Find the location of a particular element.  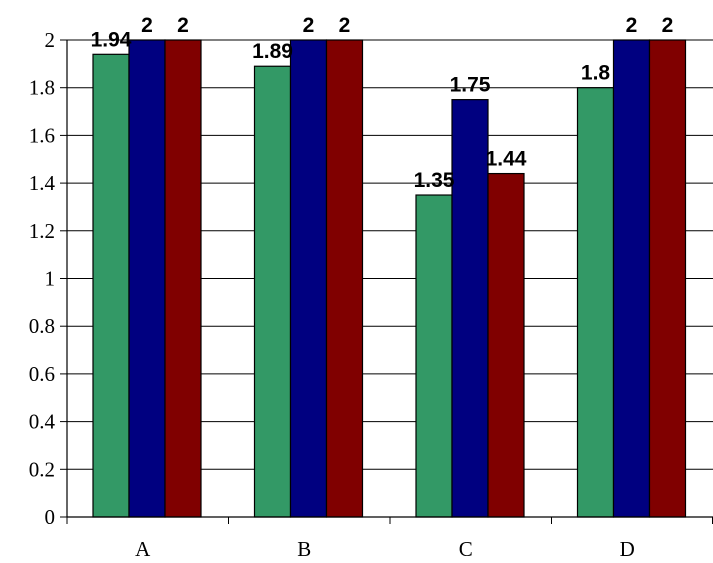

data-label: 1.35 is located at coordinates (434, 180).